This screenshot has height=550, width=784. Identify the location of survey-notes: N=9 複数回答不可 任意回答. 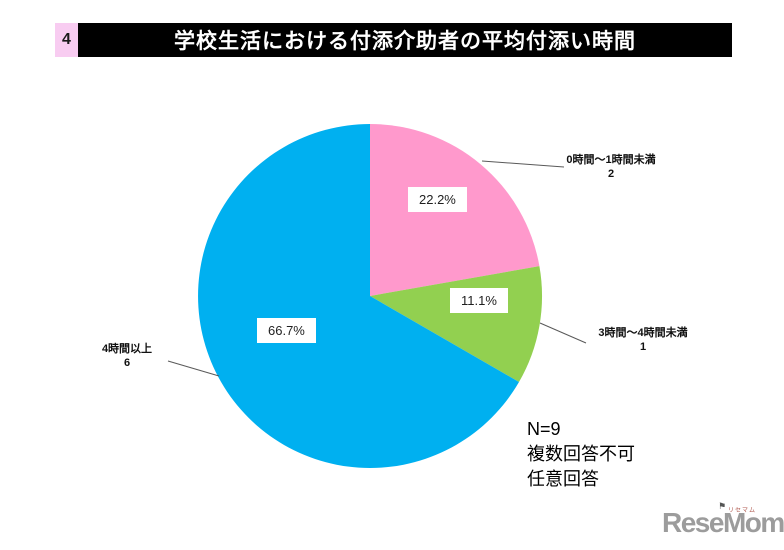
(581, 454).